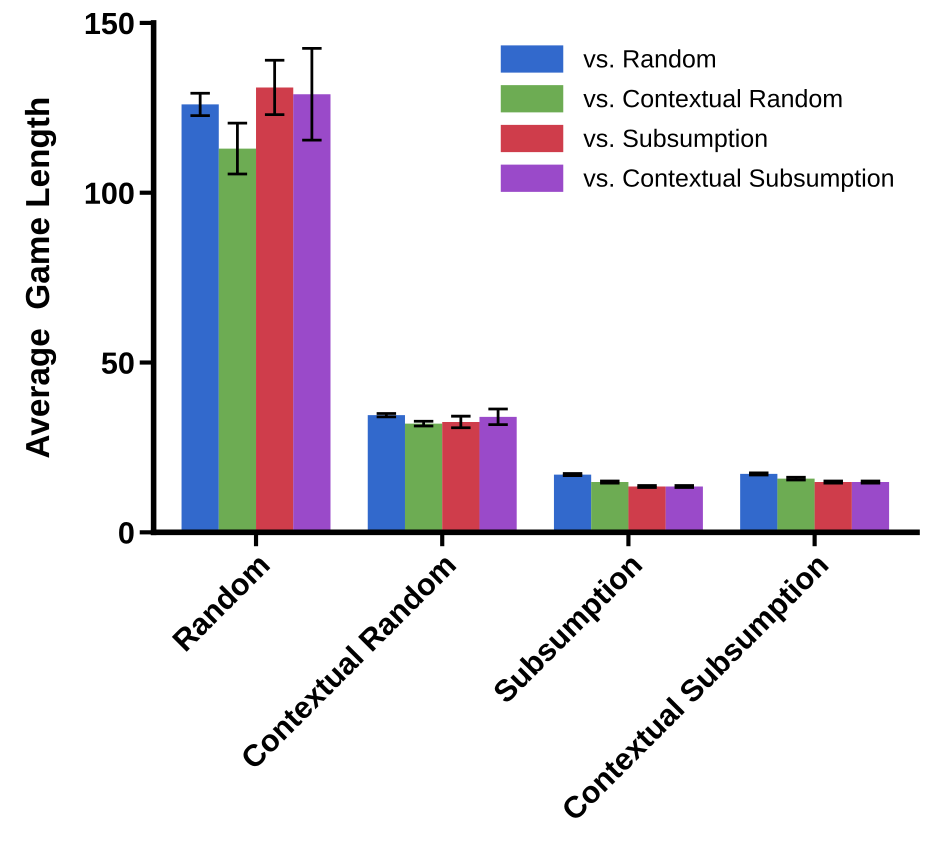 This screenshot has width=931, height=849. What do you see at coordinates (674, 140) in the screenshot?
I see `legend-label: vs. Subsumption` at bounding box center [674, 140].